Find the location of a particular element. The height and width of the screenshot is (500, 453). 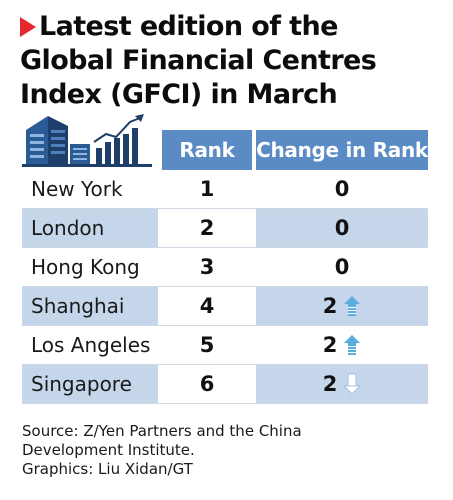

table-row: Singapore 6 2 is located at coordinates (225, 384).